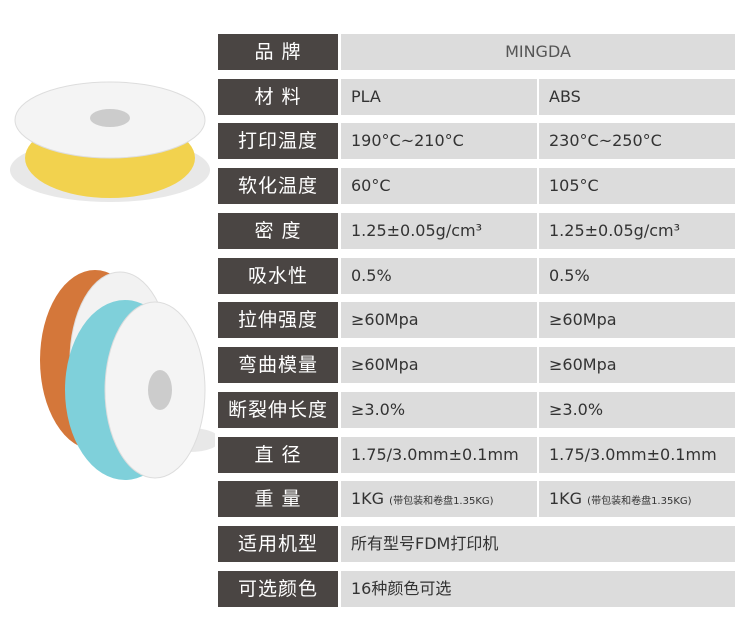  I want to click on row-label: 材 料, so click(278, 97).